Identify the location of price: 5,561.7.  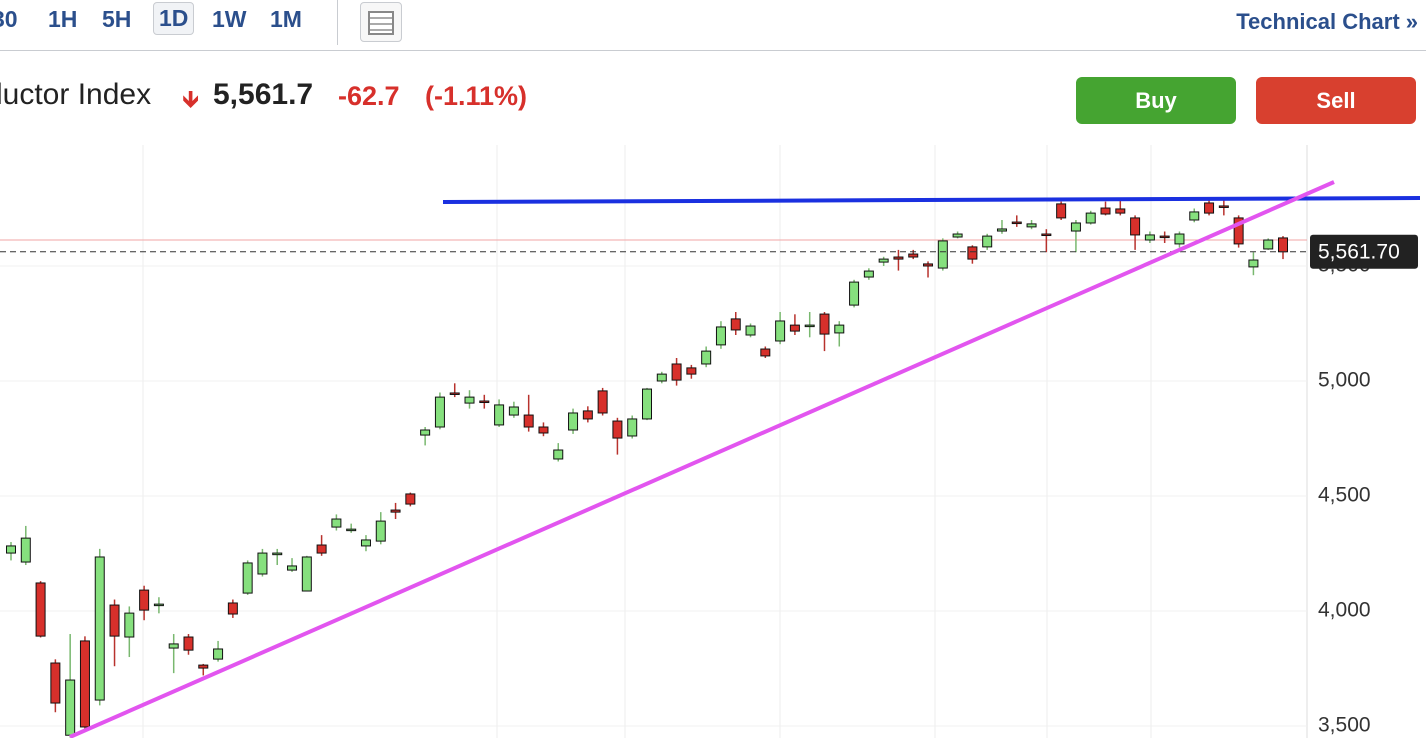
(263, 94).